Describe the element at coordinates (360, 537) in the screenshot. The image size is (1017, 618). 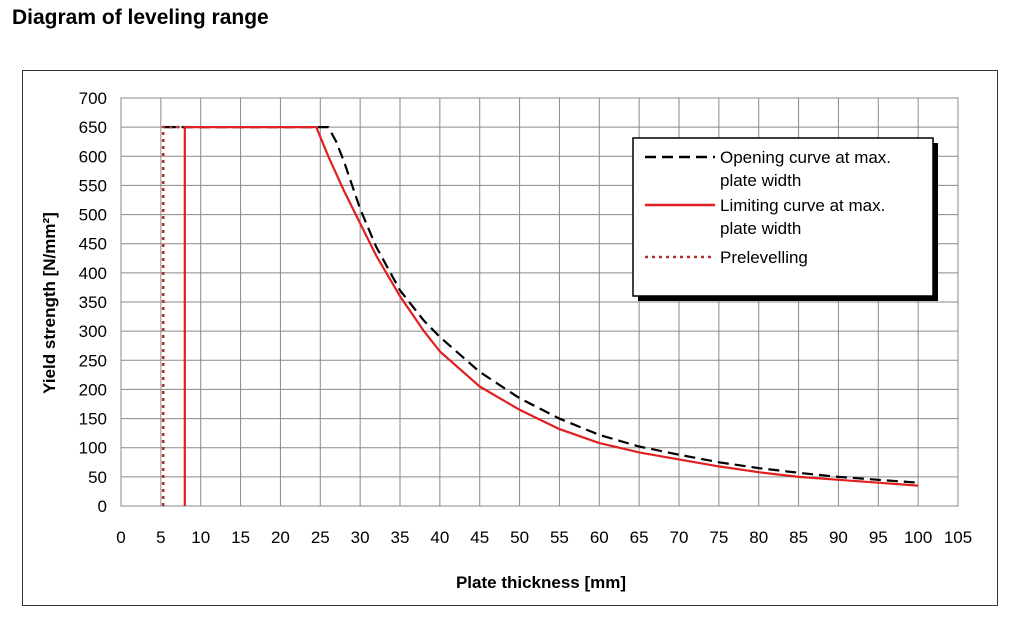
I see `x-tick-label: 30` at that location.